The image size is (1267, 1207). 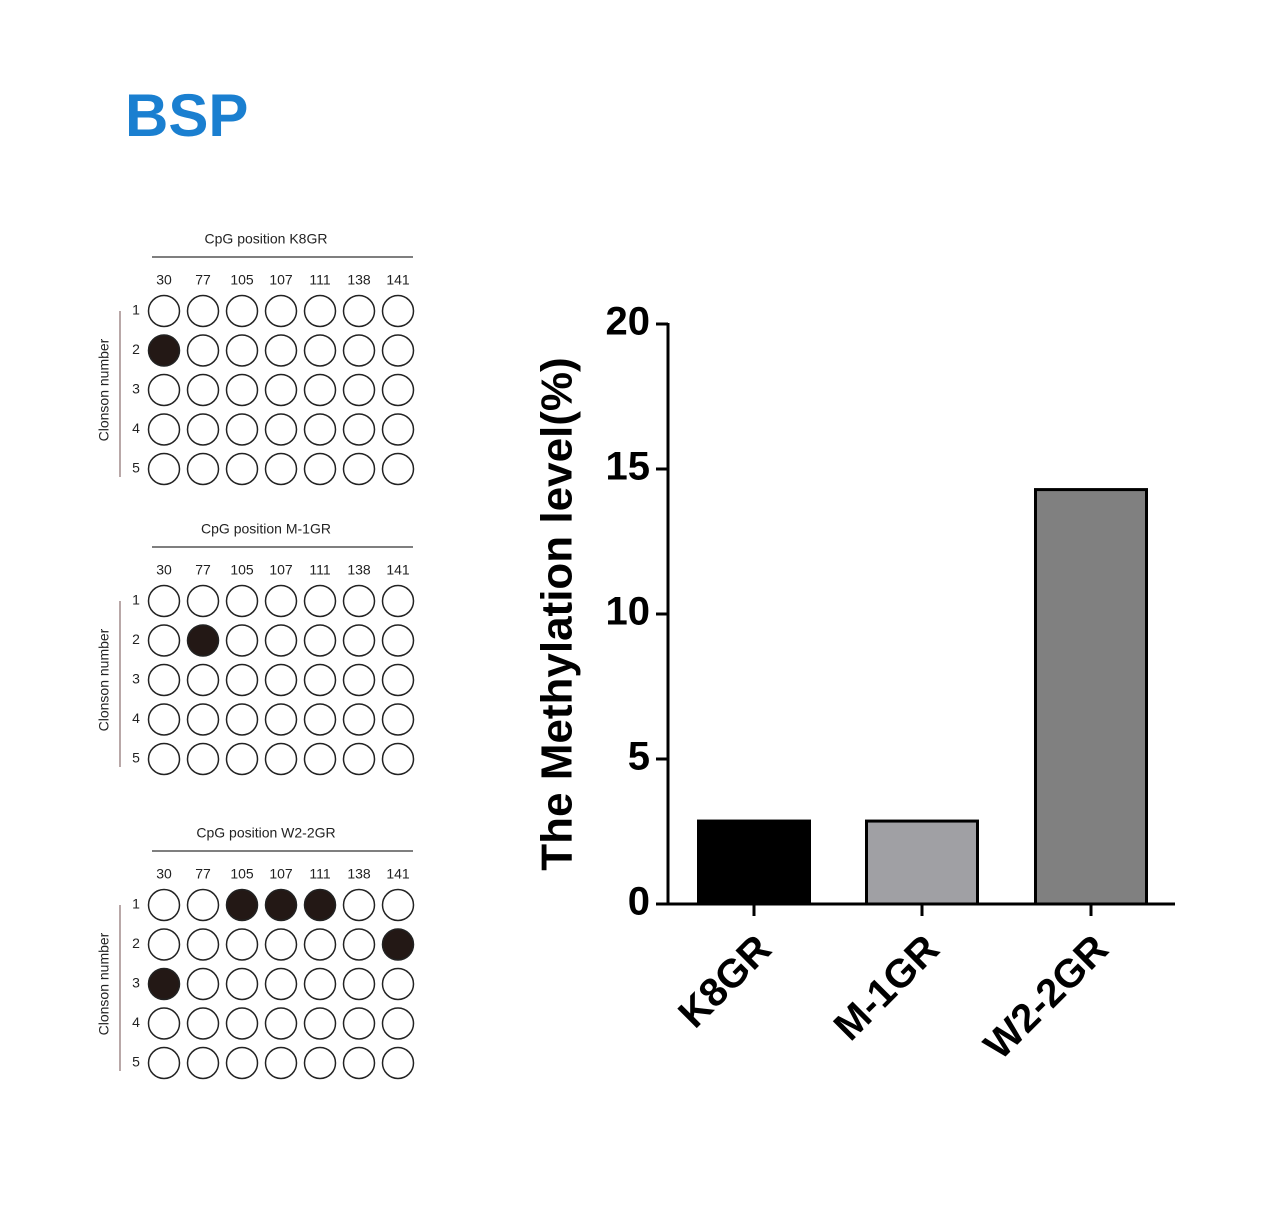 I want to click on x-tick-label: W2-2GR, so click(x=1046, y=997).